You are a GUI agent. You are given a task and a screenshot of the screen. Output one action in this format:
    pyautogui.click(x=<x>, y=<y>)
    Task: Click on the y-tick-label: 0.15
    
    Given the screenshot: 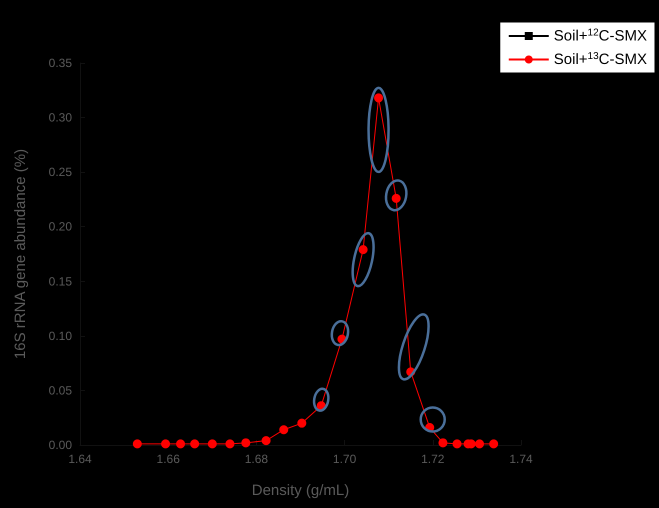 What is the action you would take?
    pyautogui.click(x=60, y=281)
    